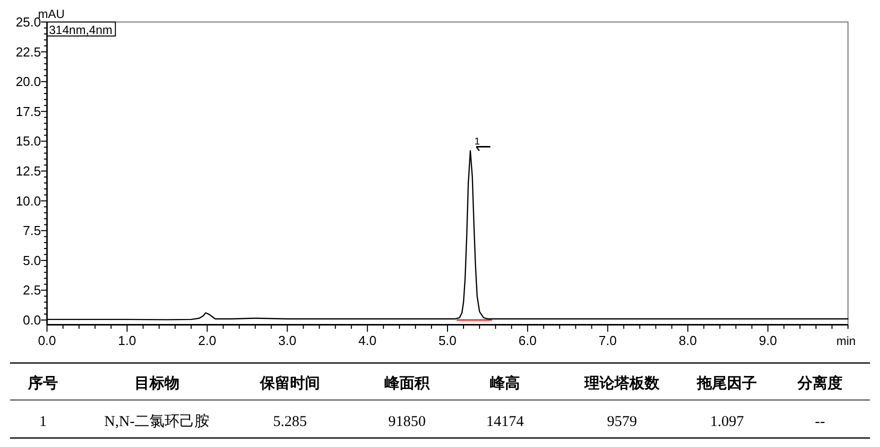 This screenshot has height=447, width=880. Describe the element at coordinates (407, 383) in the screenshot. I see `text: 峰面积` at that location.